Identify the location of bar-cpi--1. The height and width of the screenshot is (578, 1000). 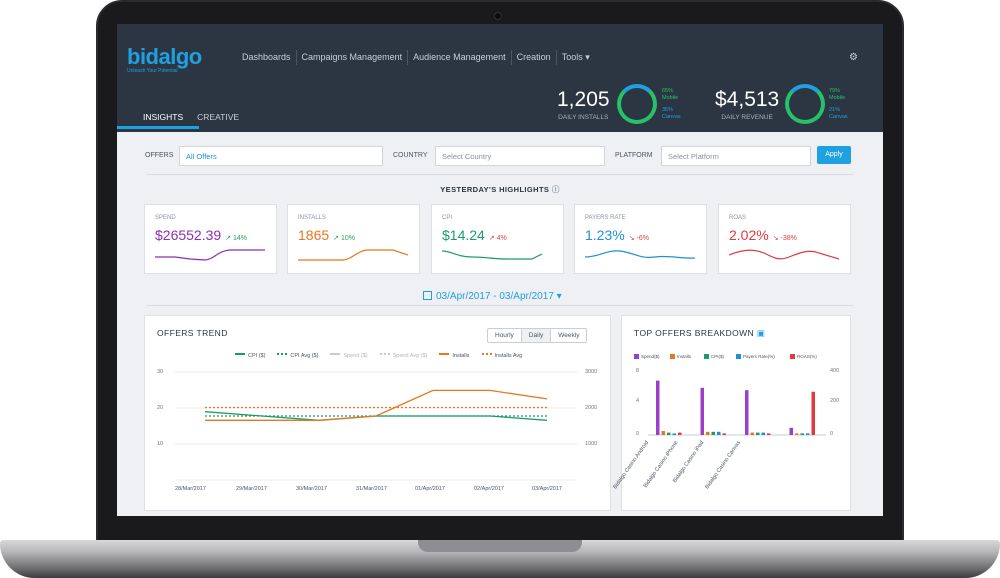
(713, 433).